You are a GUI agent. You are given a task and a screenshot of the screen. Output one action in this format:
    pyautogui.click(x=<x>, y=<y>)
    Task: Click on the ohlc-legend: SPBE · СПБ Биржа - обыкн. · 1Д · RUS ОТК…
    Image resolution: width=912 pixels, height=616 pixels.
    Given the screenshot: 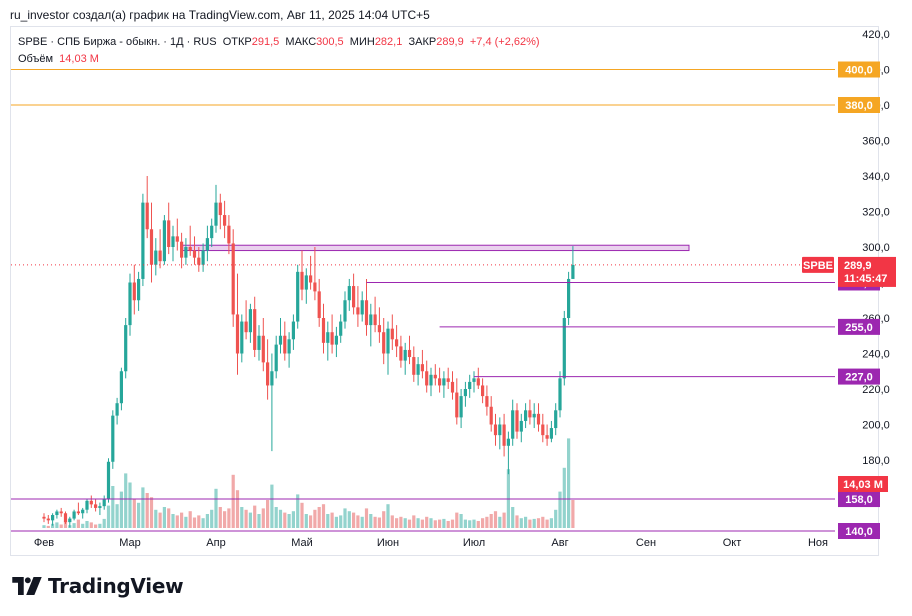 What is the action you would take?
    pyautogui.click(x=279, y=42)
    